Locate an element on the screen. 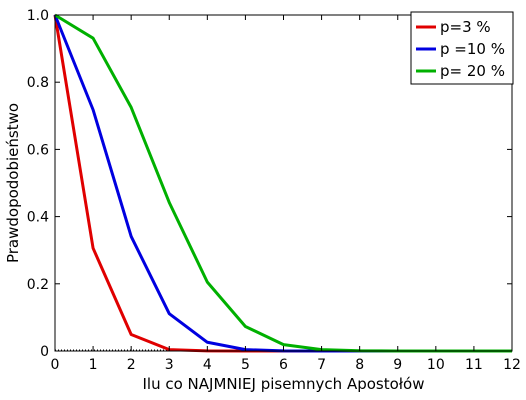 The width and height of the screenshot is (526, 400). x-tick-label: 4 is located at coordinates (207, 365).